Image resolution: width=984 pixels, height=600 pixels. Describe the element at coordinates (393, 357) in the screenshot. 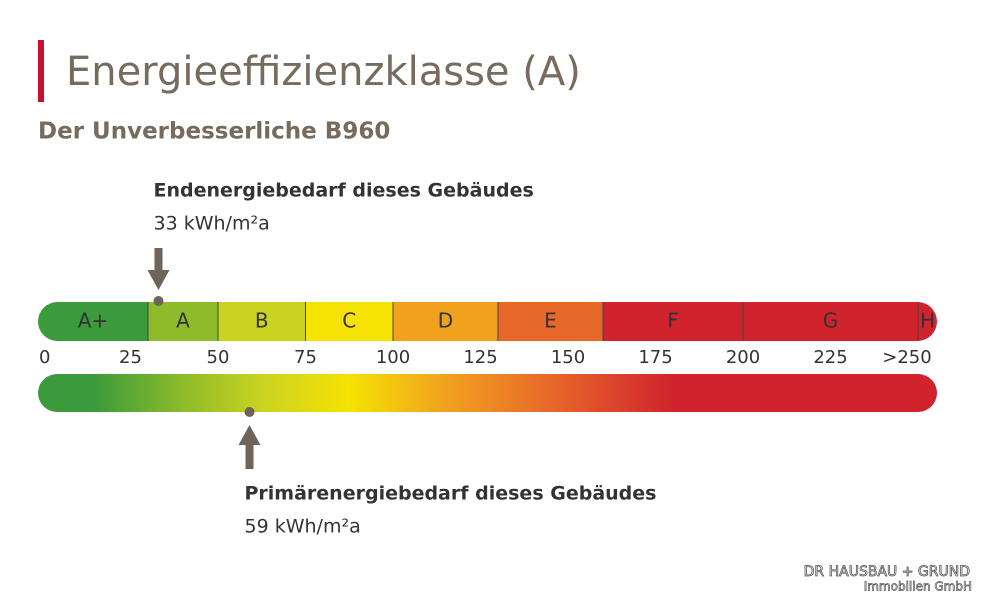

I see `x-tick-label: 100` at that location.